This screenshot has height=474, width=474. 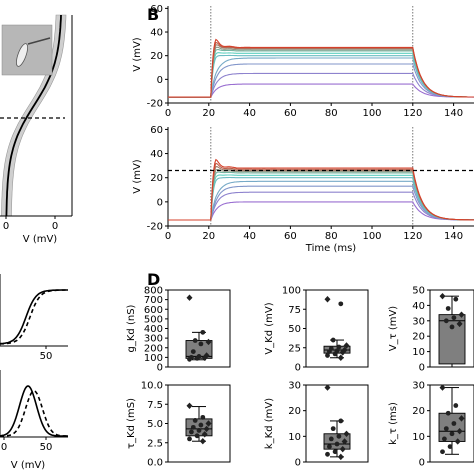 What do you see at coordinates (298, 368) in the screenshot?
I see `d6-ytick-label: 0` at bounding box center [298, 368].